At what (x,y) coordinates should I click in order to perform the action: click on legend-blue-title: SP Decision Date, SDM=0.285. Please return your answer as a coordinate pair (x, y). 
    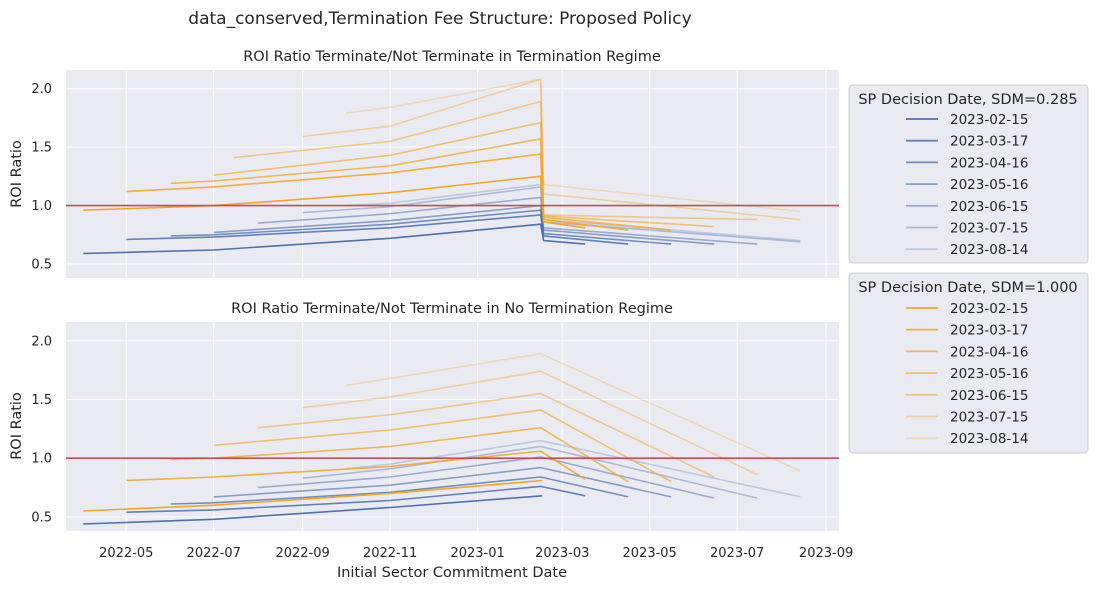
    Looking at the image, I should click on (967, 100).